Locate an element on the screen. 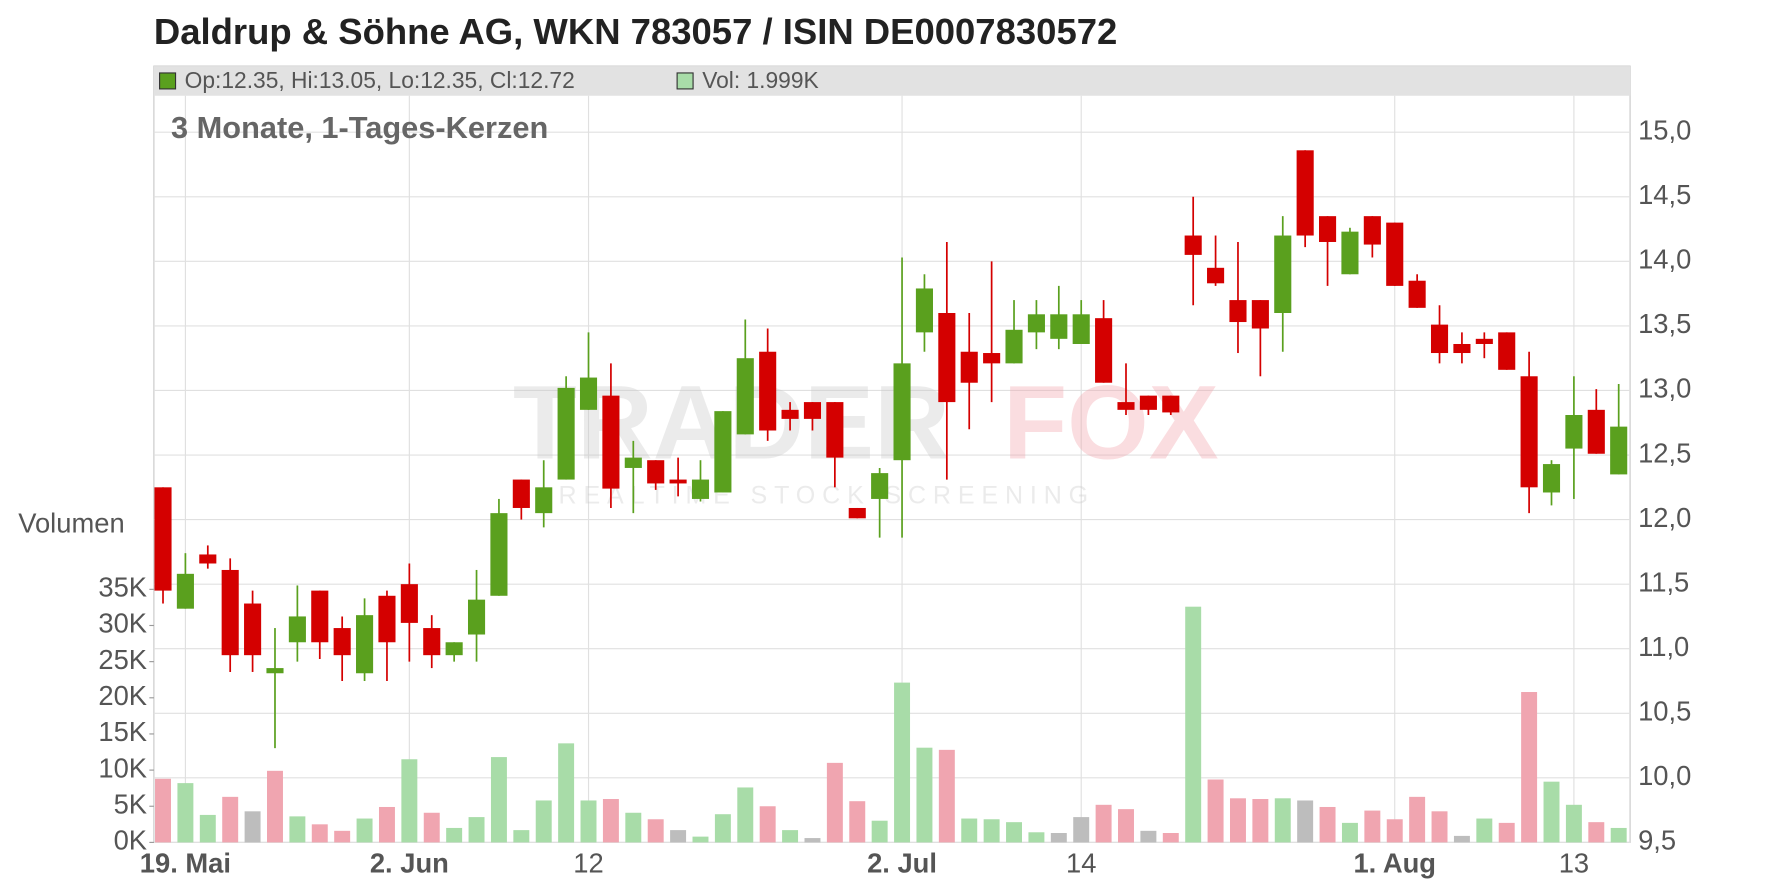 The image size is (1776, 888). y-tick-label: 13,0 is located at coordinates (1664, 388).